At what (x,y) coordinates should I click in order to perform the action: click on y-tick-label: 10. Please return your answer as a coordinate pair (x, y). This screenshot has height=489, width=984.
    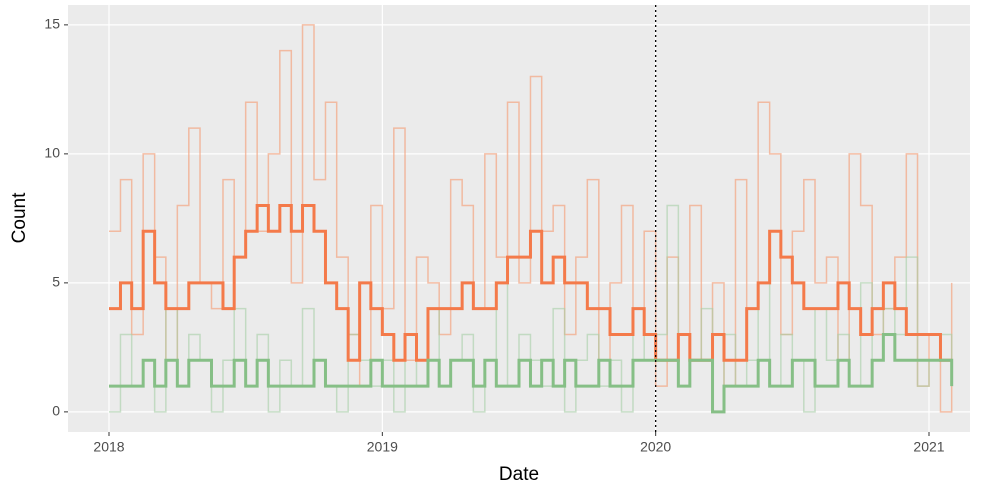
    Looking at the image, I should click on (52, 153).